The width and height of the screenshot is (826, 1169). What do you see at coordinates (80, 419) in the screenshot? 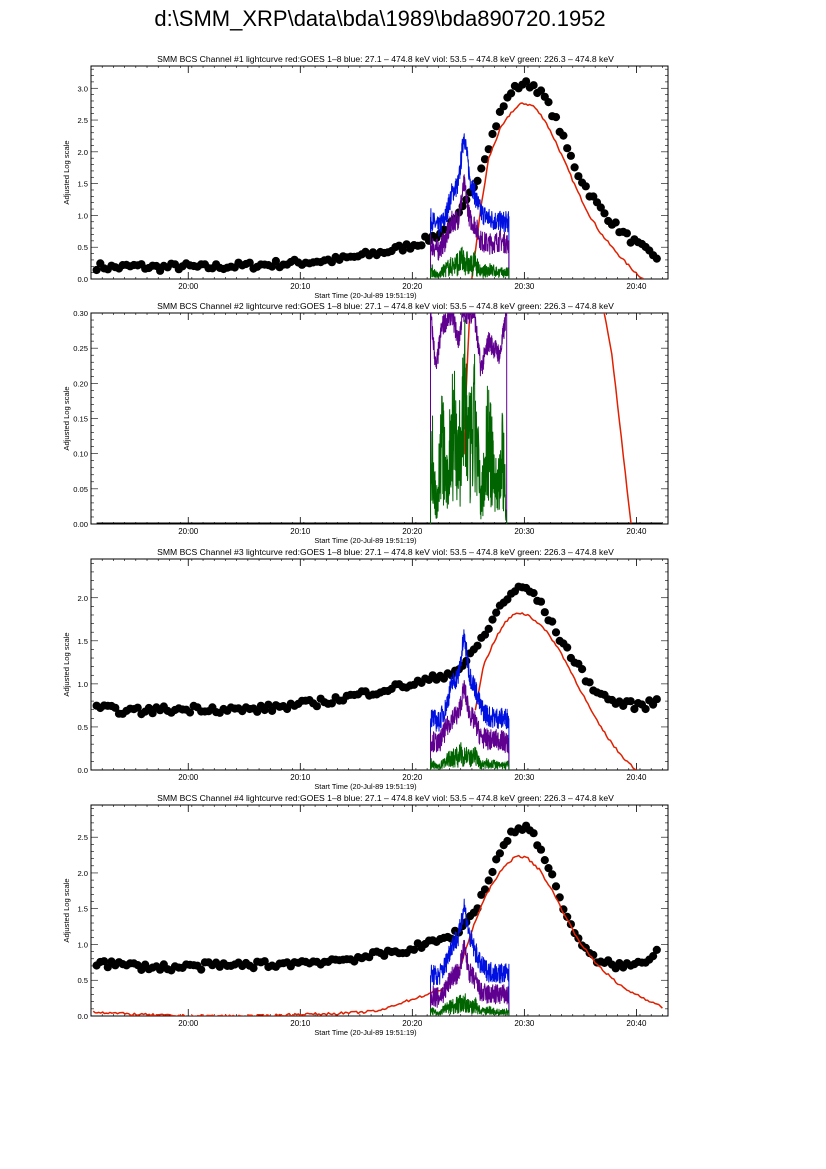
I see `y-tick-label: 0.15` at bounding box center [80, 419].